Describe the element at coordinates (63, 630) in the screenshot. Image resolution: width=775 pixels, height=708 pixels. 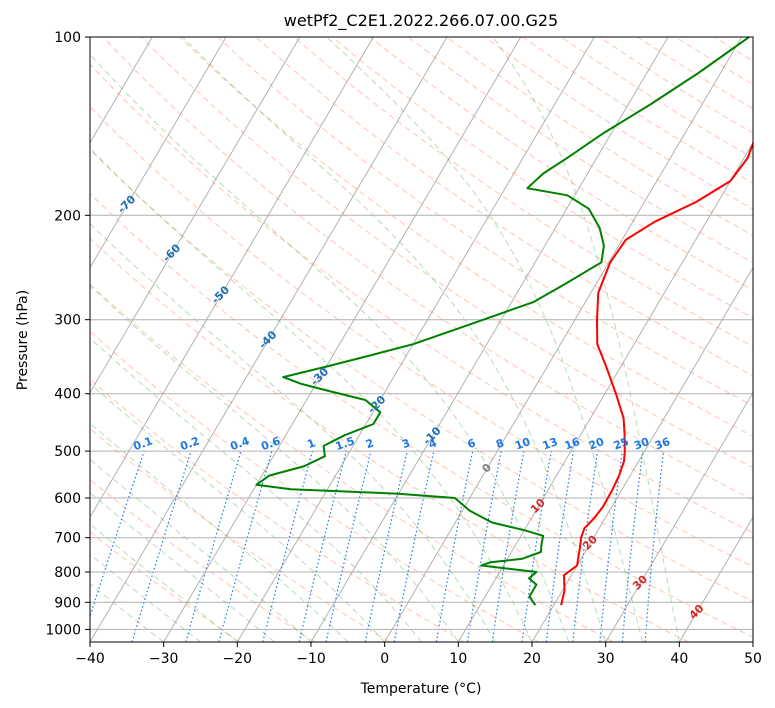
I see `y-tick-label: 1000` at that location.